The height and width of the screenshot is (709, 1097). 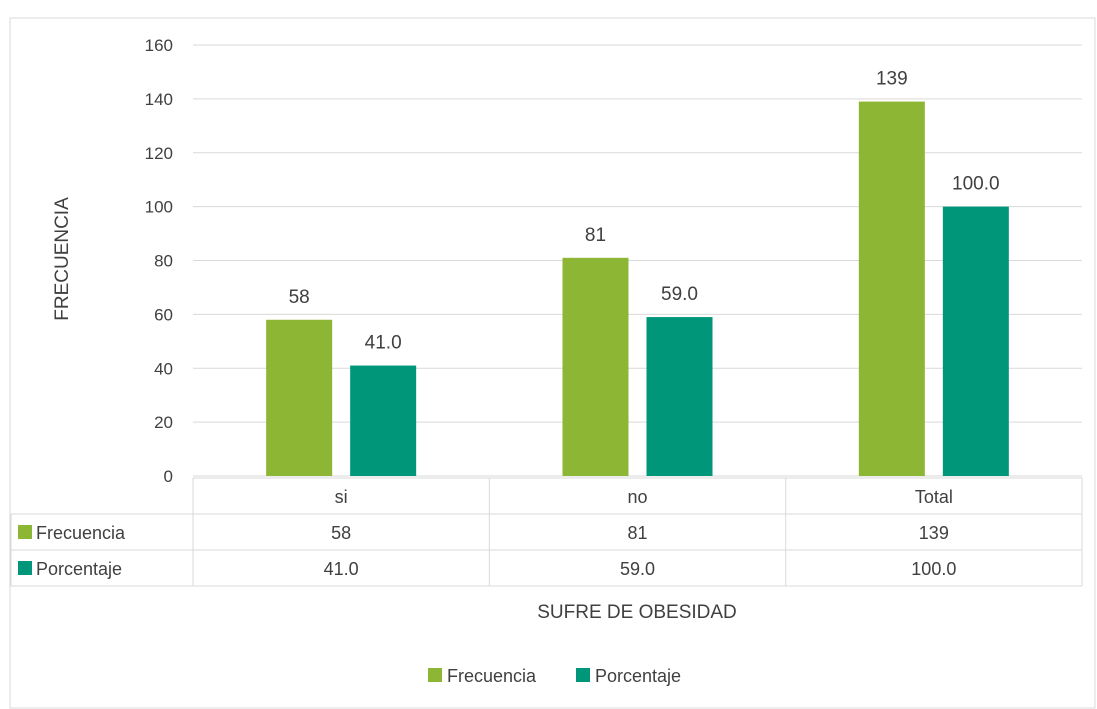 I want to click on table-cell: 100.0, so click(x=933, y=569).